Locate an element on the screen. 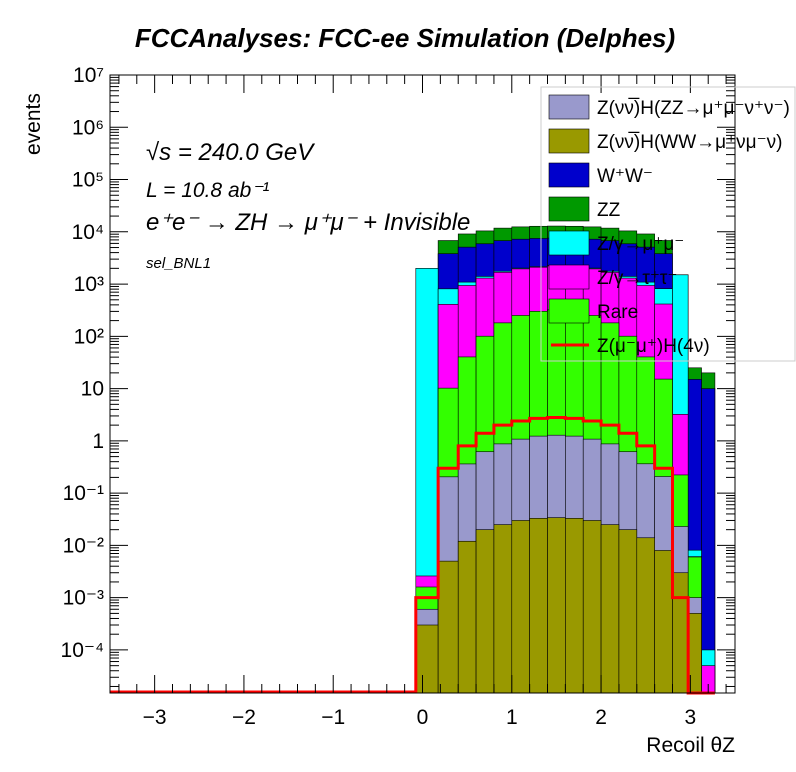 Image resolution: width=796 pixels, height=772 pixels. y-tick-label: 10⁻⁴ is located at coordinates (82, 650).